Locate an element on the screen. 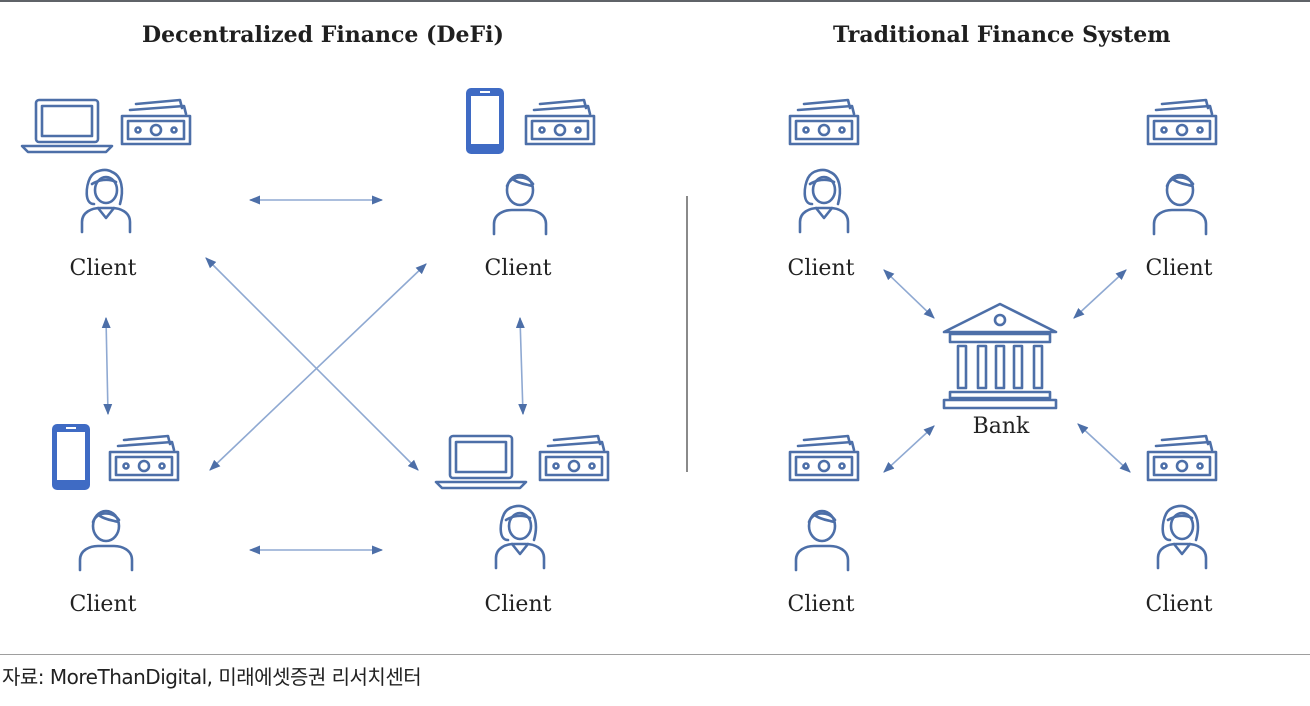 This screenshot has height=706, width=1310. bottom-rule is located at coordinates (655, 654).